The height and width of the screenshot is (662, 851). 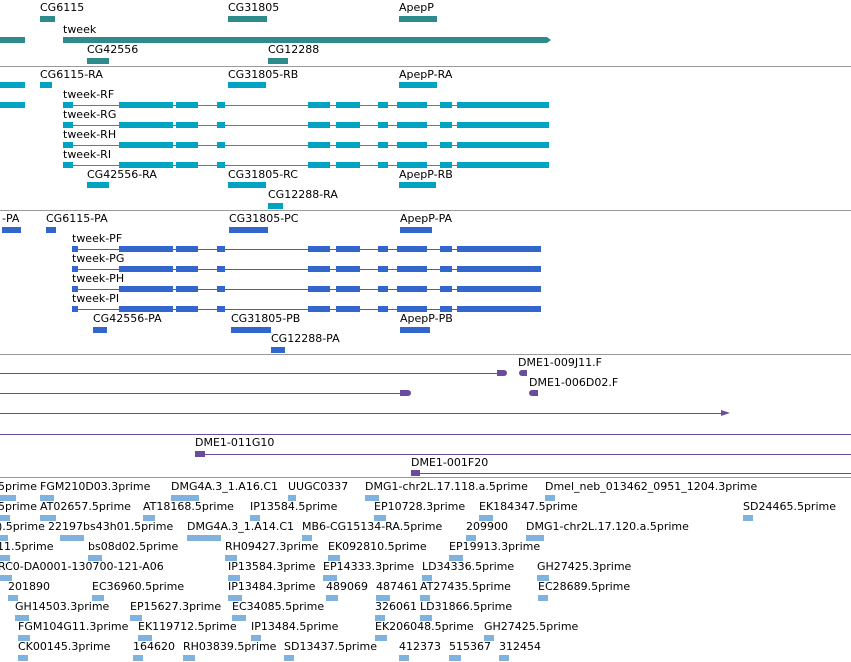 I want to click on transcript-label: CG12288-RA, so click(x=303, y=194).